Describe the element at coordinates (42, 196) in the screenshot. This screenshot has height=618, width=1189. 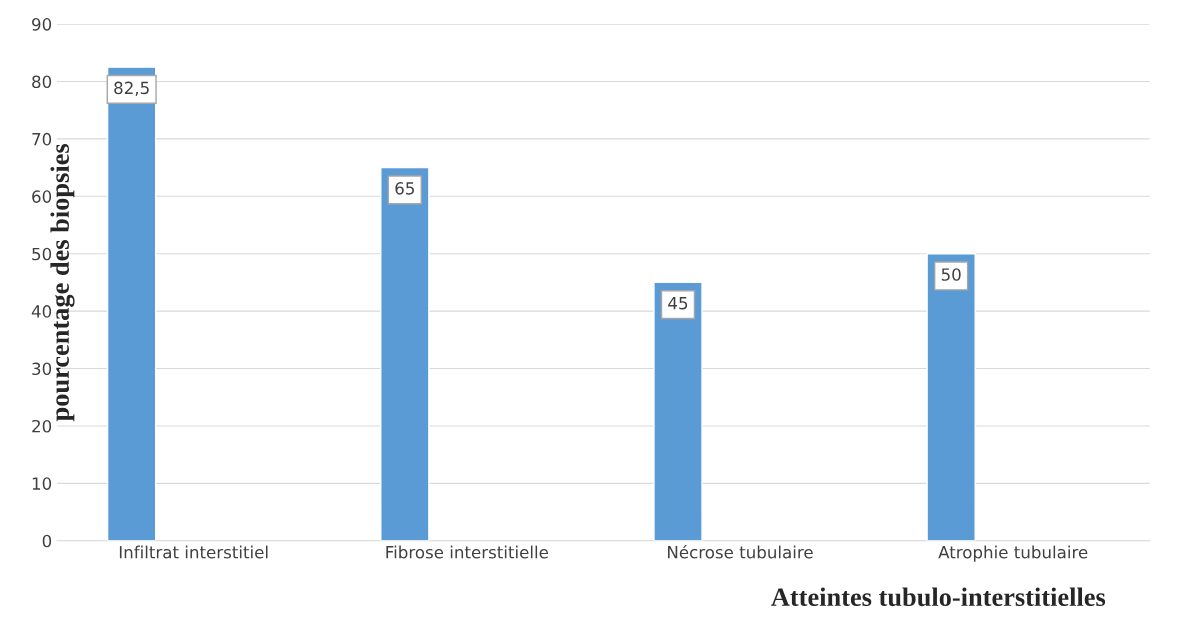
I see `y-tick-label: 60` at that location.